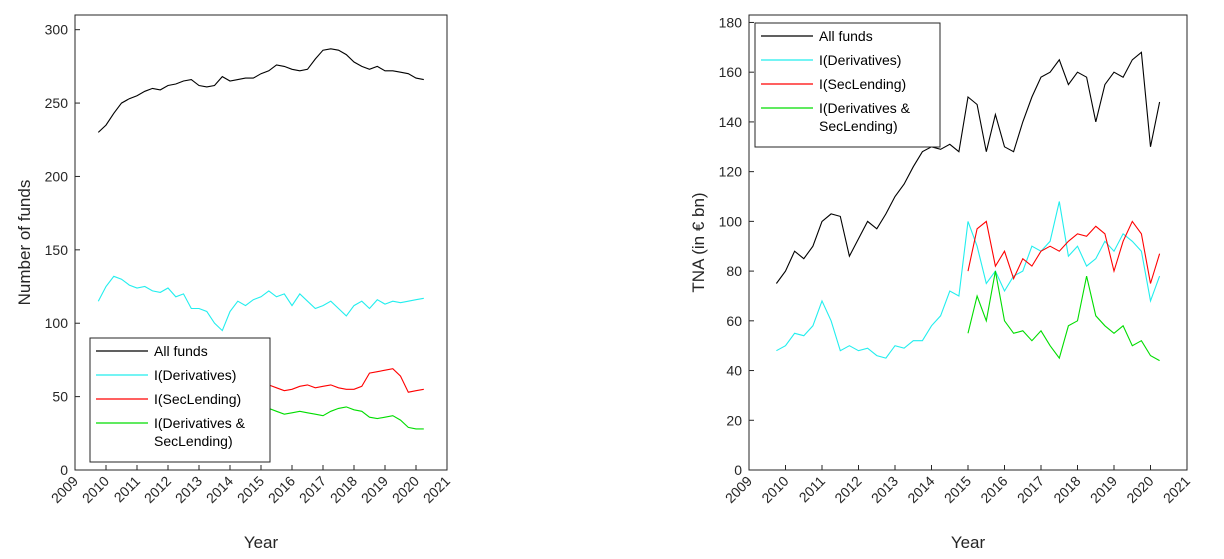 This screenshot has height=559, width=1224. What do you see at coordinates (57, 103) in the screenshot?
I see `y-tick-label: 250` at bounding box center [57, 103].